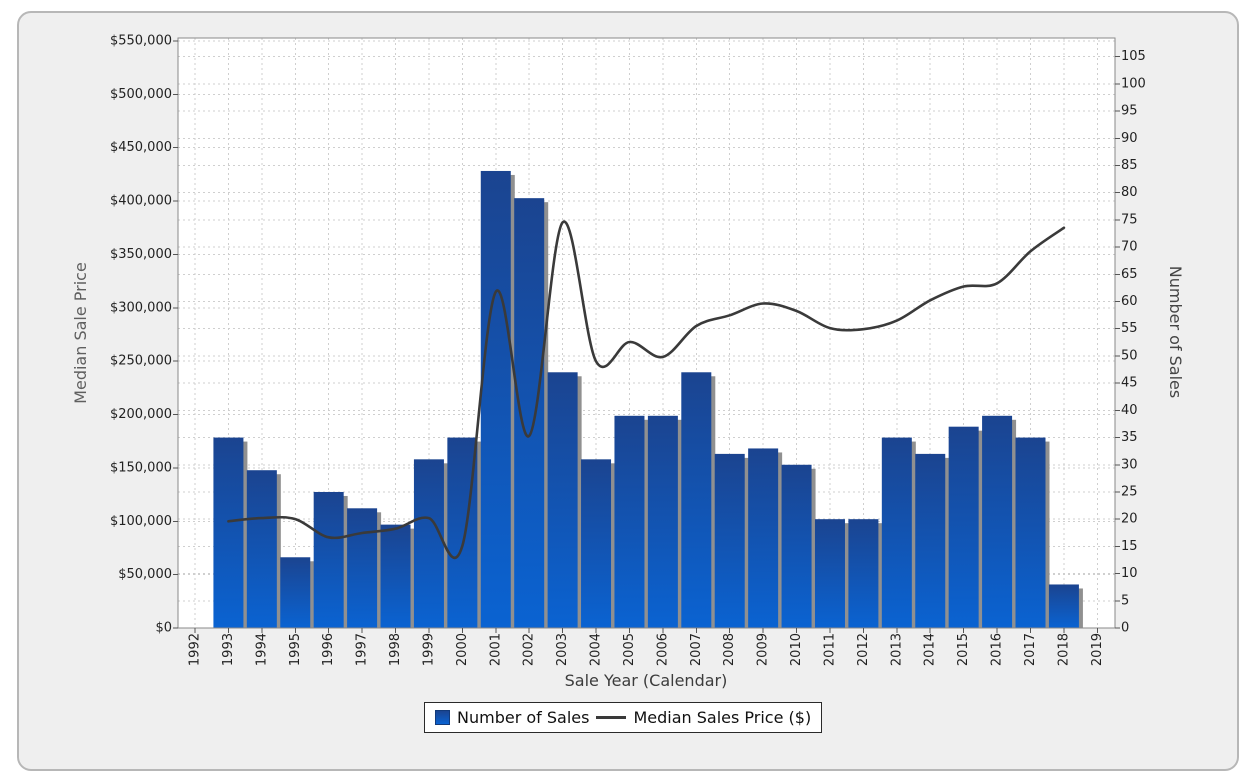 The width and height of the screenshot is (1256, 782). Describe the element at coordinates (141, 94) in the screenshot. I see `left-tick-label-500000: $500,000` at that location.